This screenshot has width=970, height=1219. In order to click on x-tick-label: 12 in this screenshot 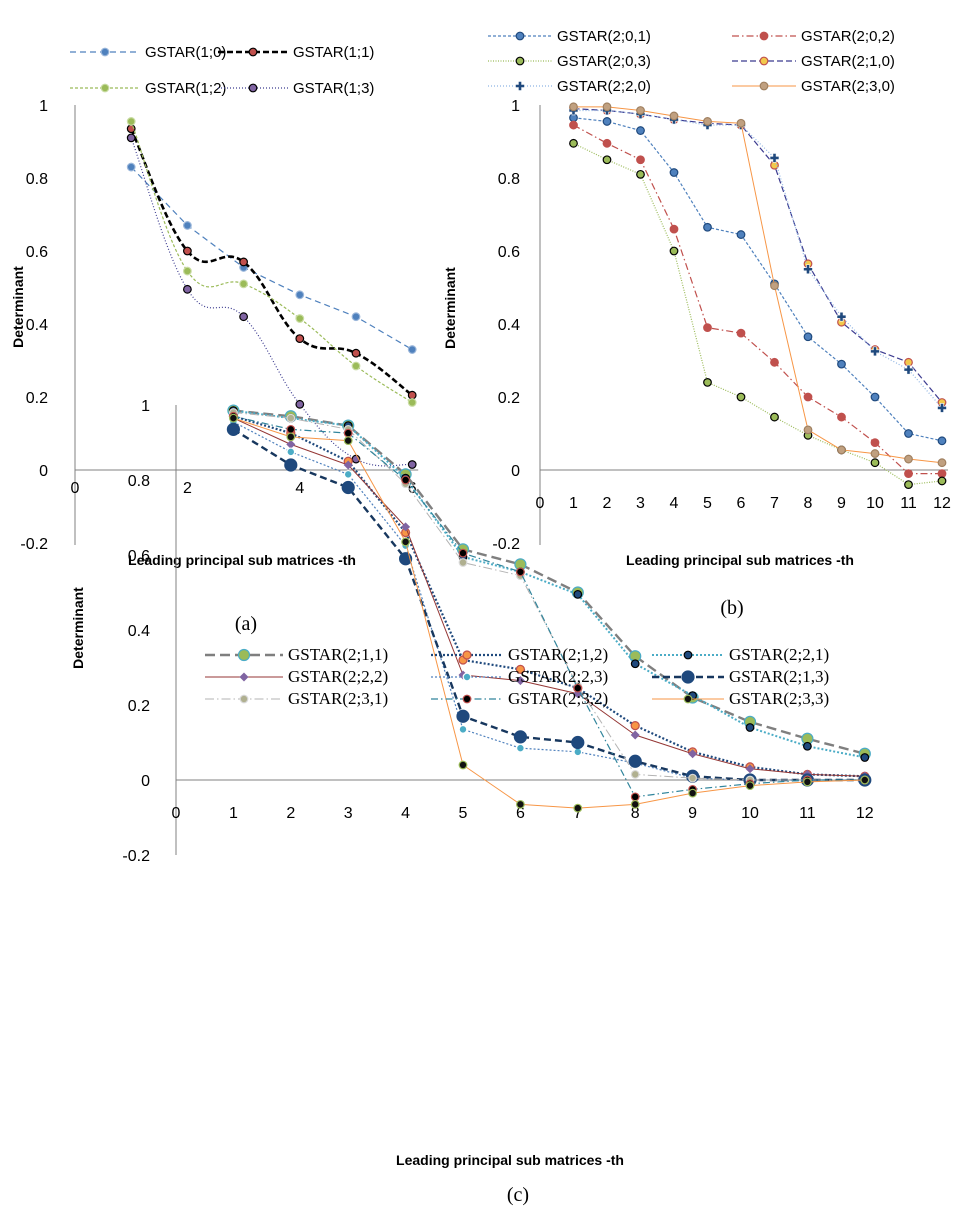, I will do `click(865, 813)`.